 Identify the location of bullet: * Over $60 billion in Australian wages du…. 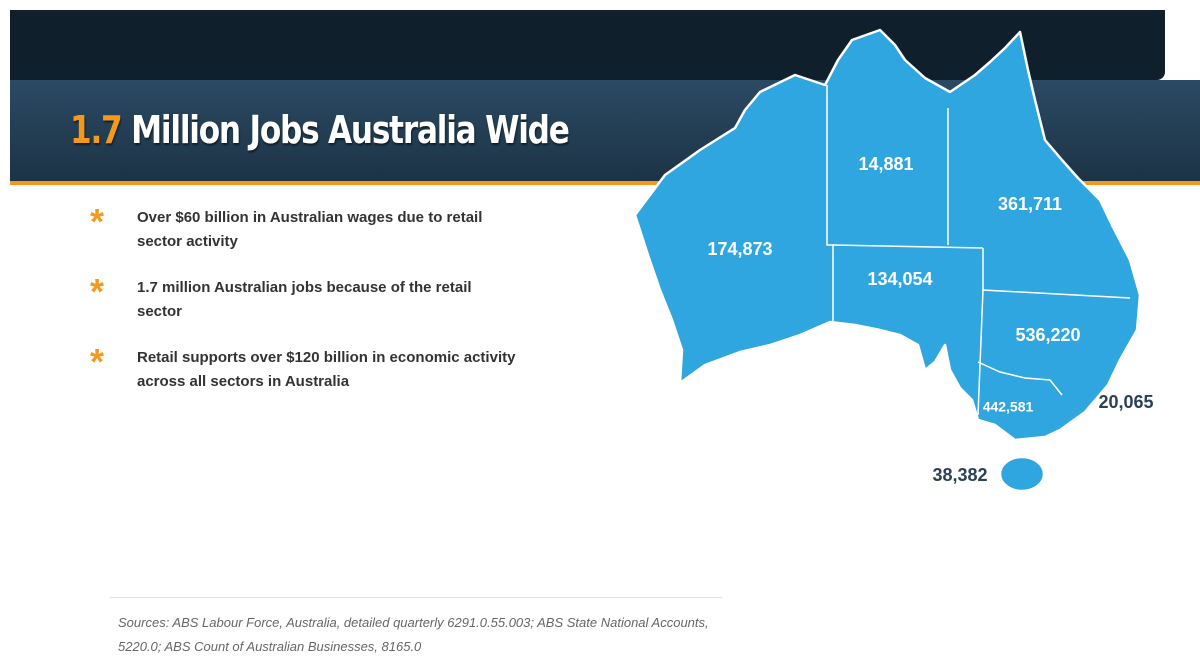
(305, 227).